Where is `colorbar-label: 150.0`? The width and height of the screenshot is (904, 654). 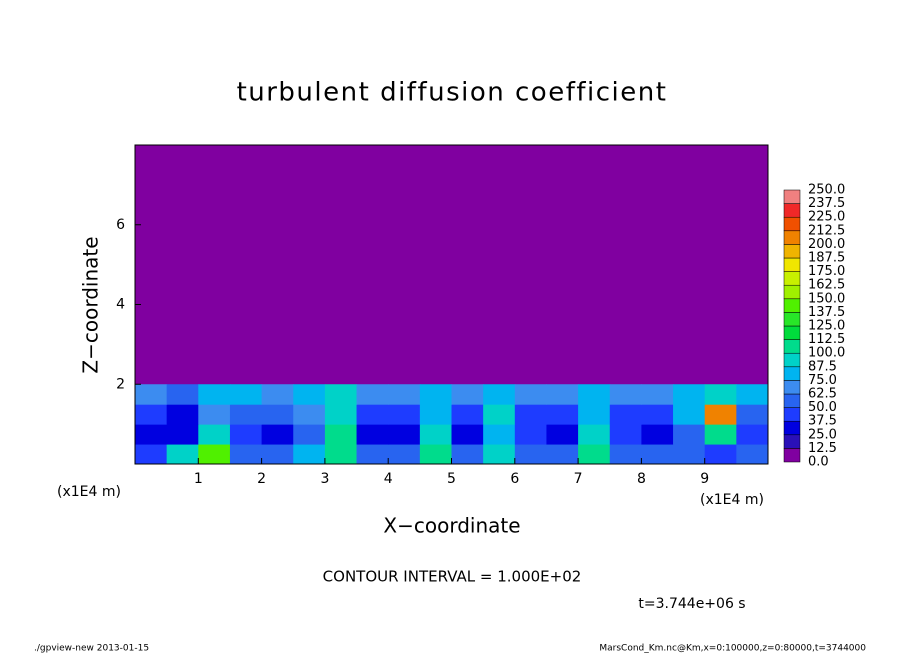 colorbar-label: 150.0 is located at coordinates (826, 298).